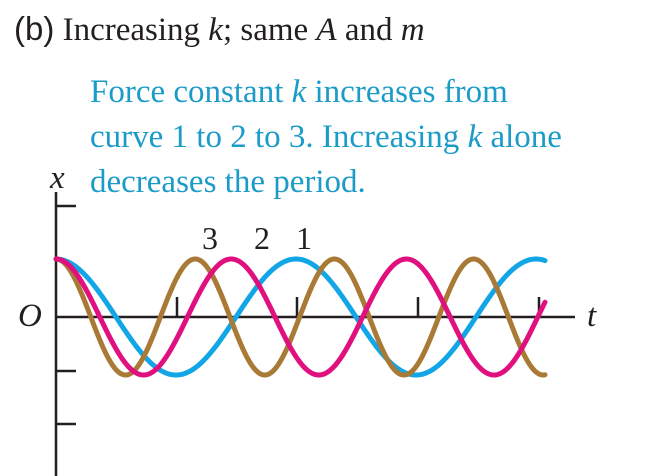 The image size is (648, 476). Describe the element at coordinates (30, 316) in the screenshot. I see `origin-label: O` at that location.